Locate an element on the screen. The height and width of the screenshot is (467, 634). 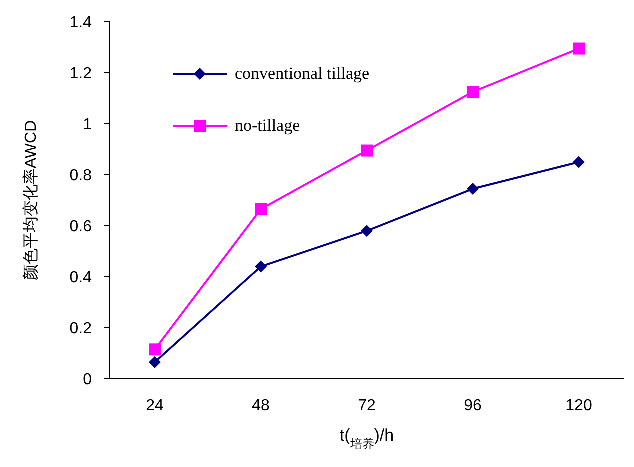
y-axis-title: 颜色平均变化率AWCD is located at coordinates (31, 200).